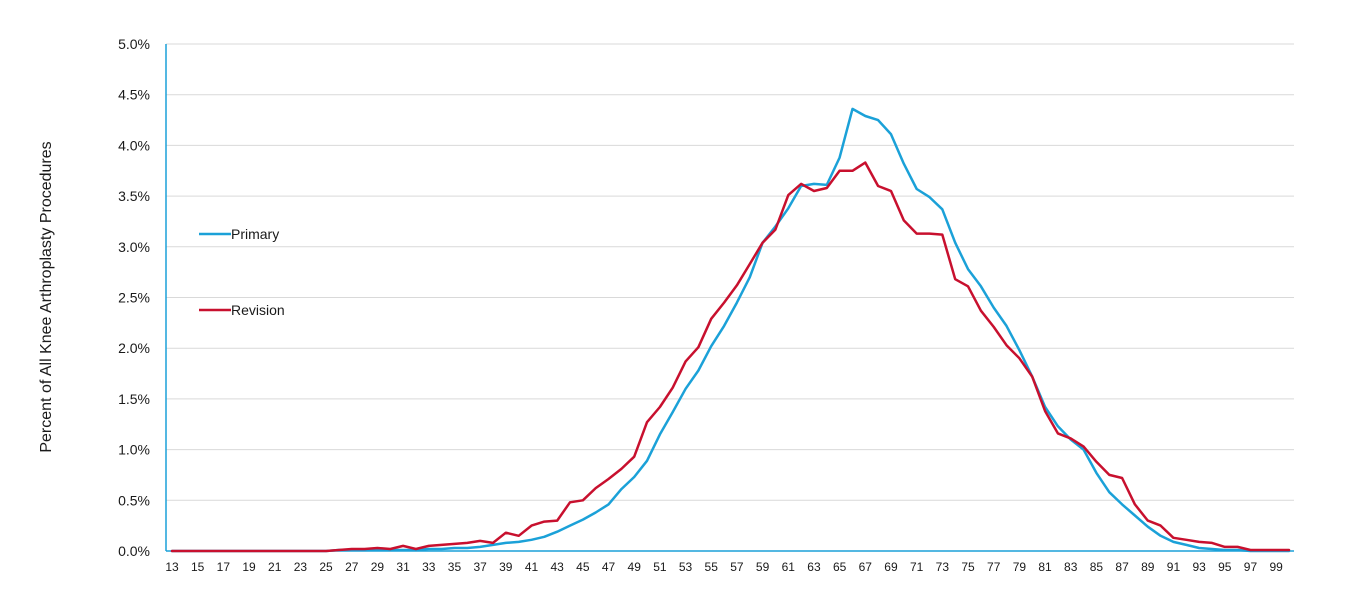 This screenshot has height=595, width=1363. Describe the element at coordinates (1225, 567) in the screenshot. I see `x-tick-label: 95` at that location.